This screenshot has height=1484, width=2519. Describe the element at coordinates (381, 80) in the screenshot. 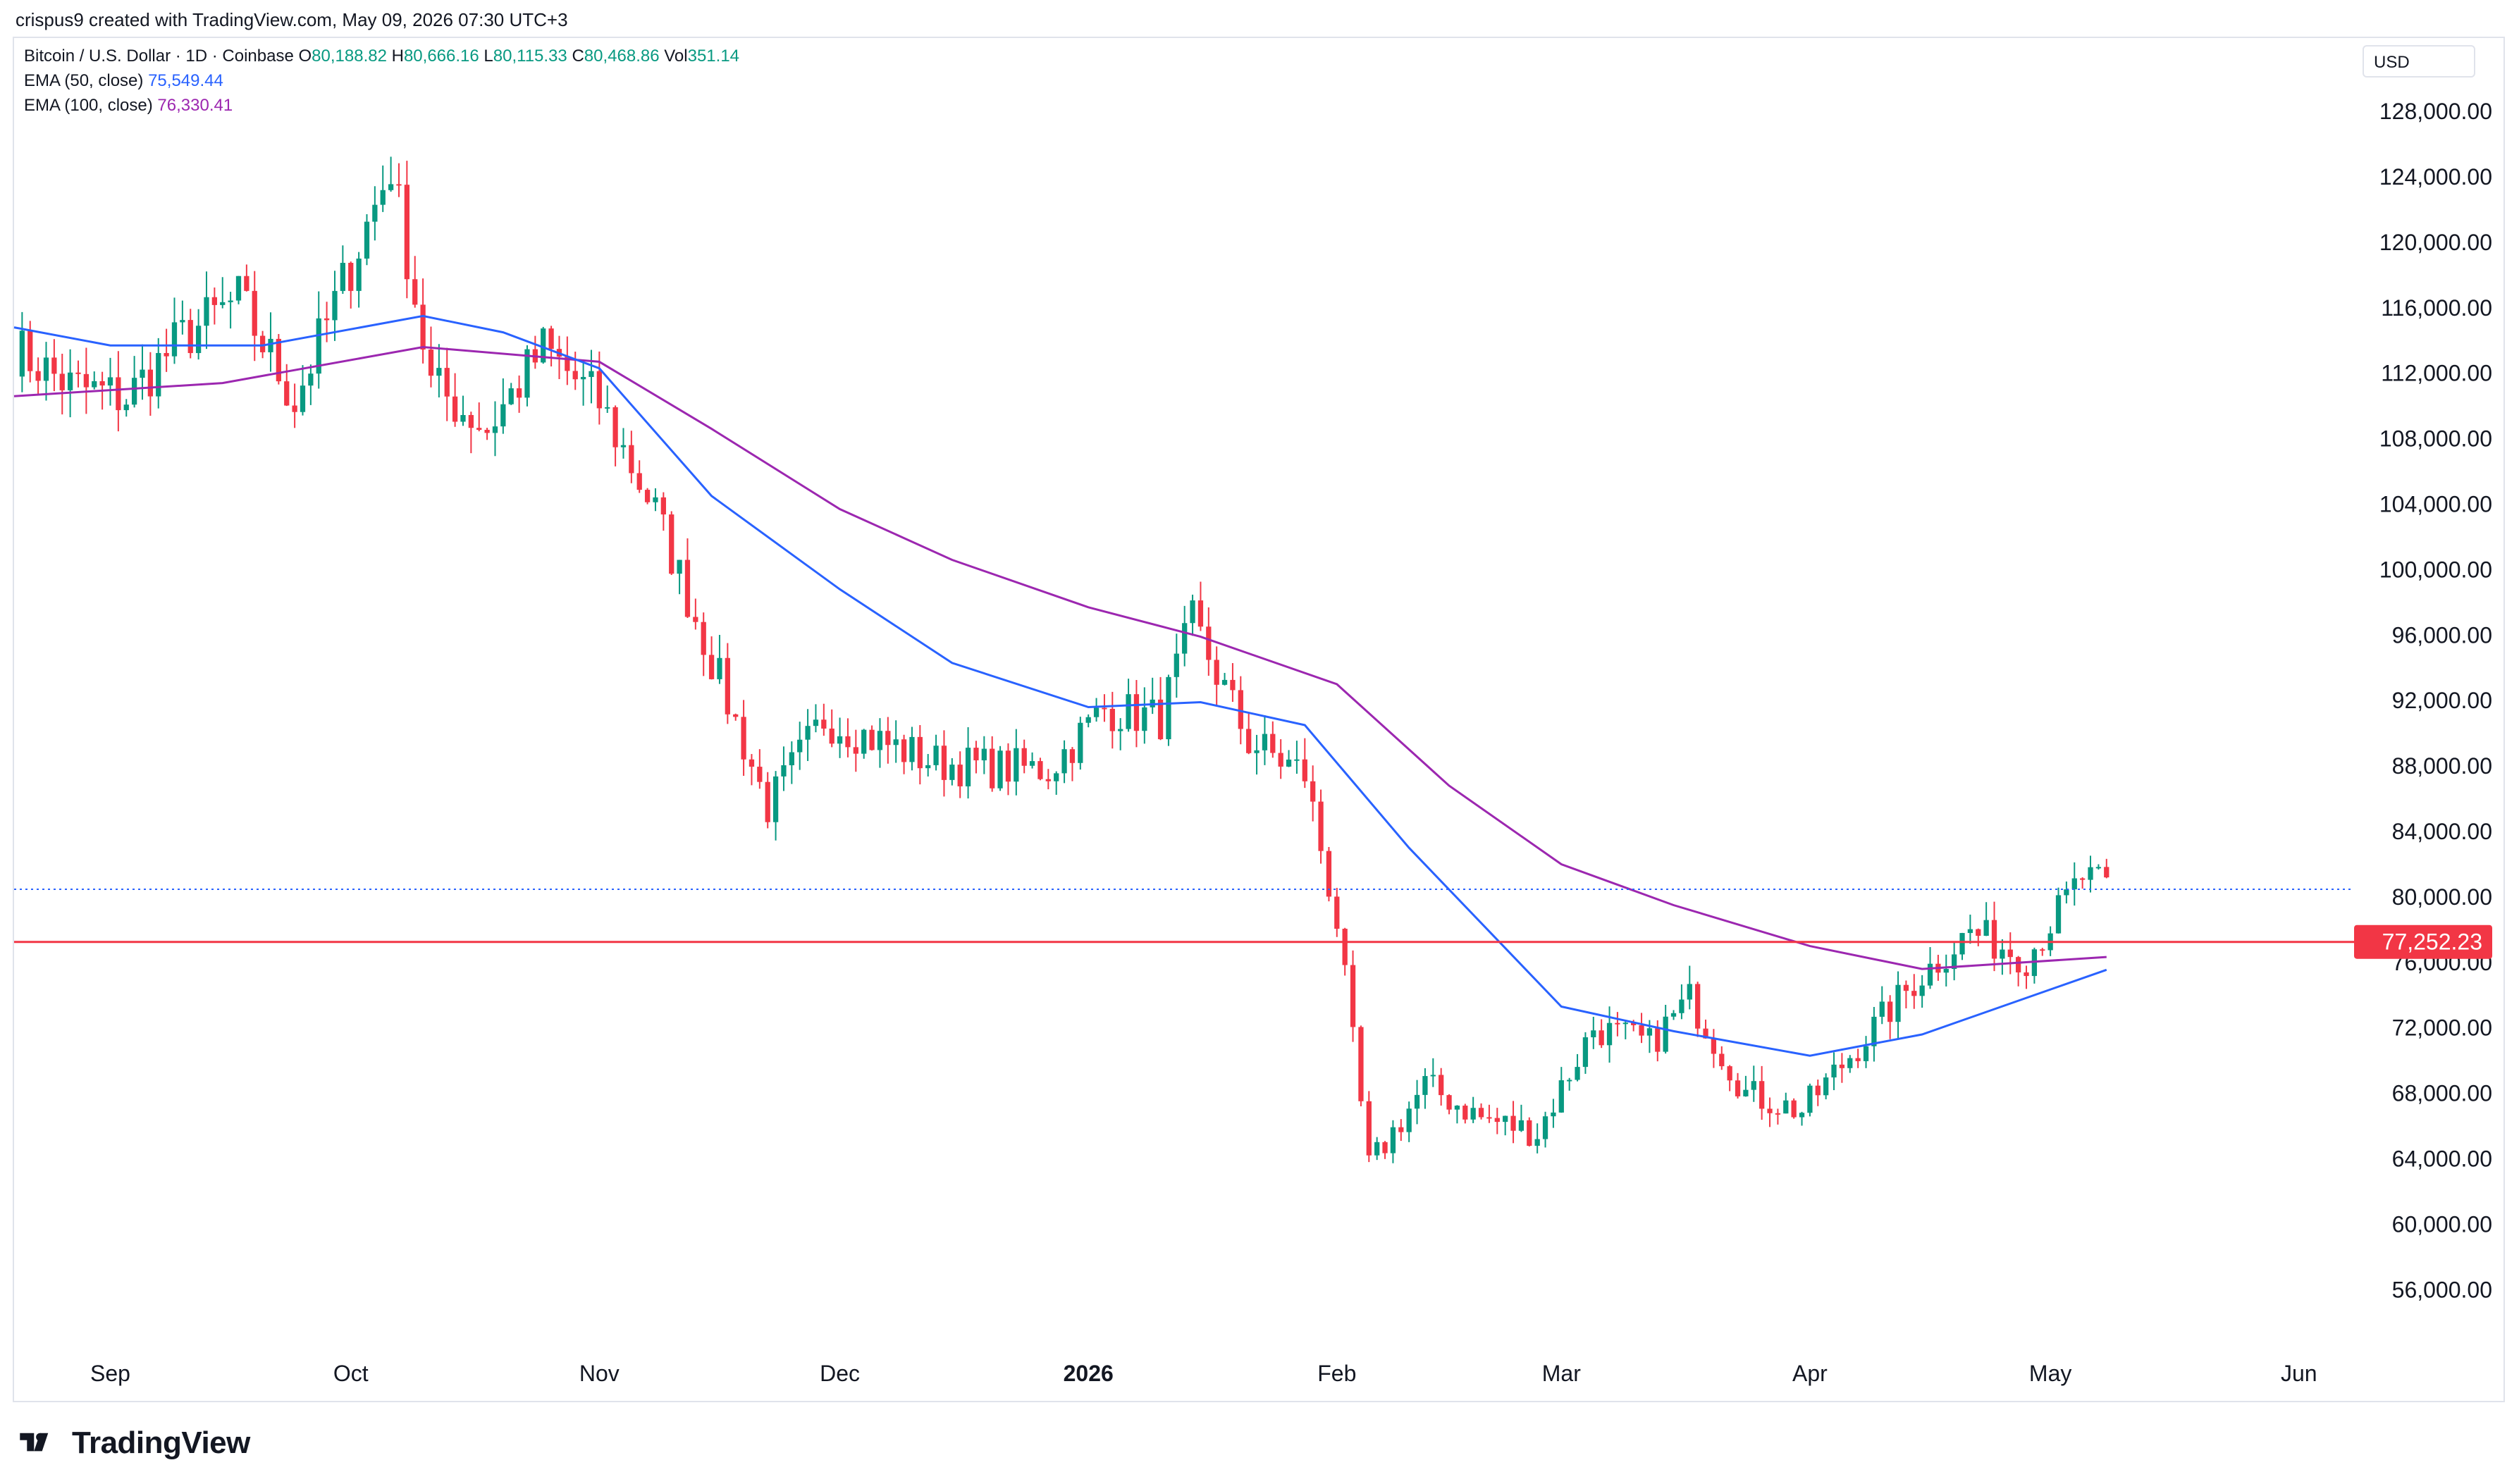

I see `legend-ema50-row: EMA (50, close) 75,549.44` at that location.